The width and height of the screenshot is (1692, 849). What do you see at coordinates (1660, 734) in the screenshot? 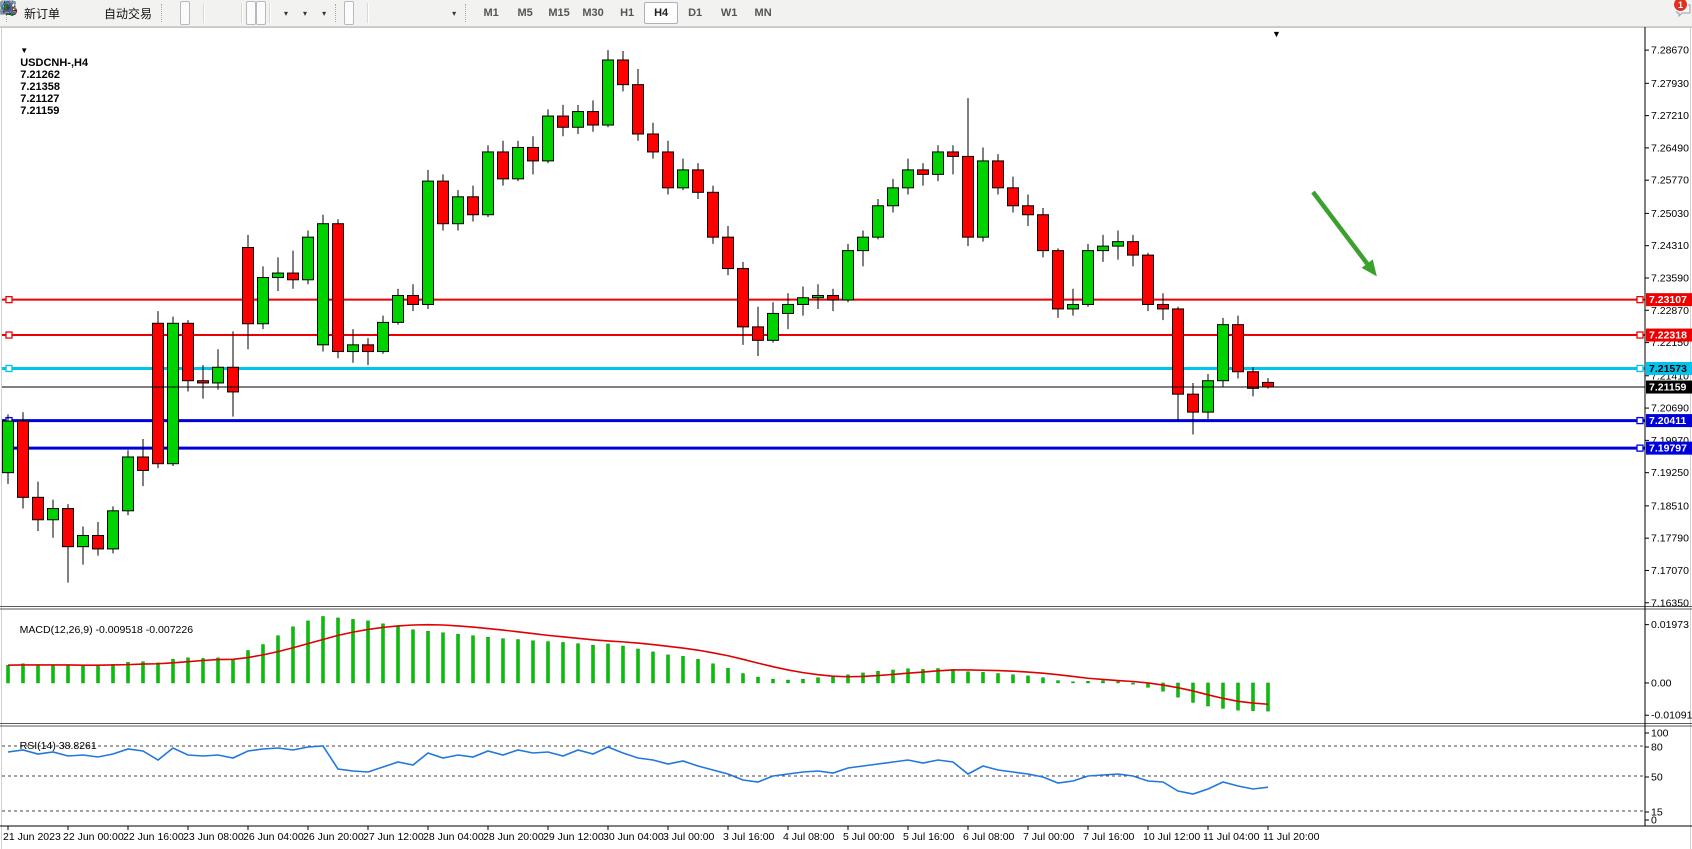
I see `svg-text: 100` at bounding box center [1660, 734].